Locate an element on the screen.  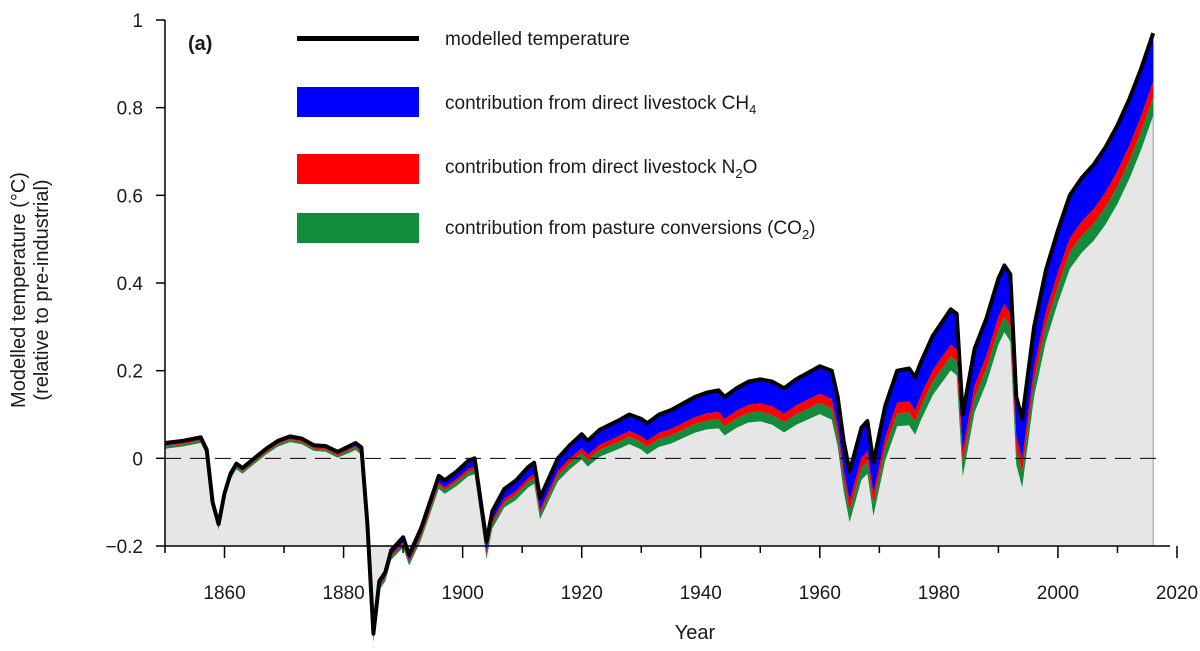
x-tick-label: 1960 is located at coordinates (820, 593).